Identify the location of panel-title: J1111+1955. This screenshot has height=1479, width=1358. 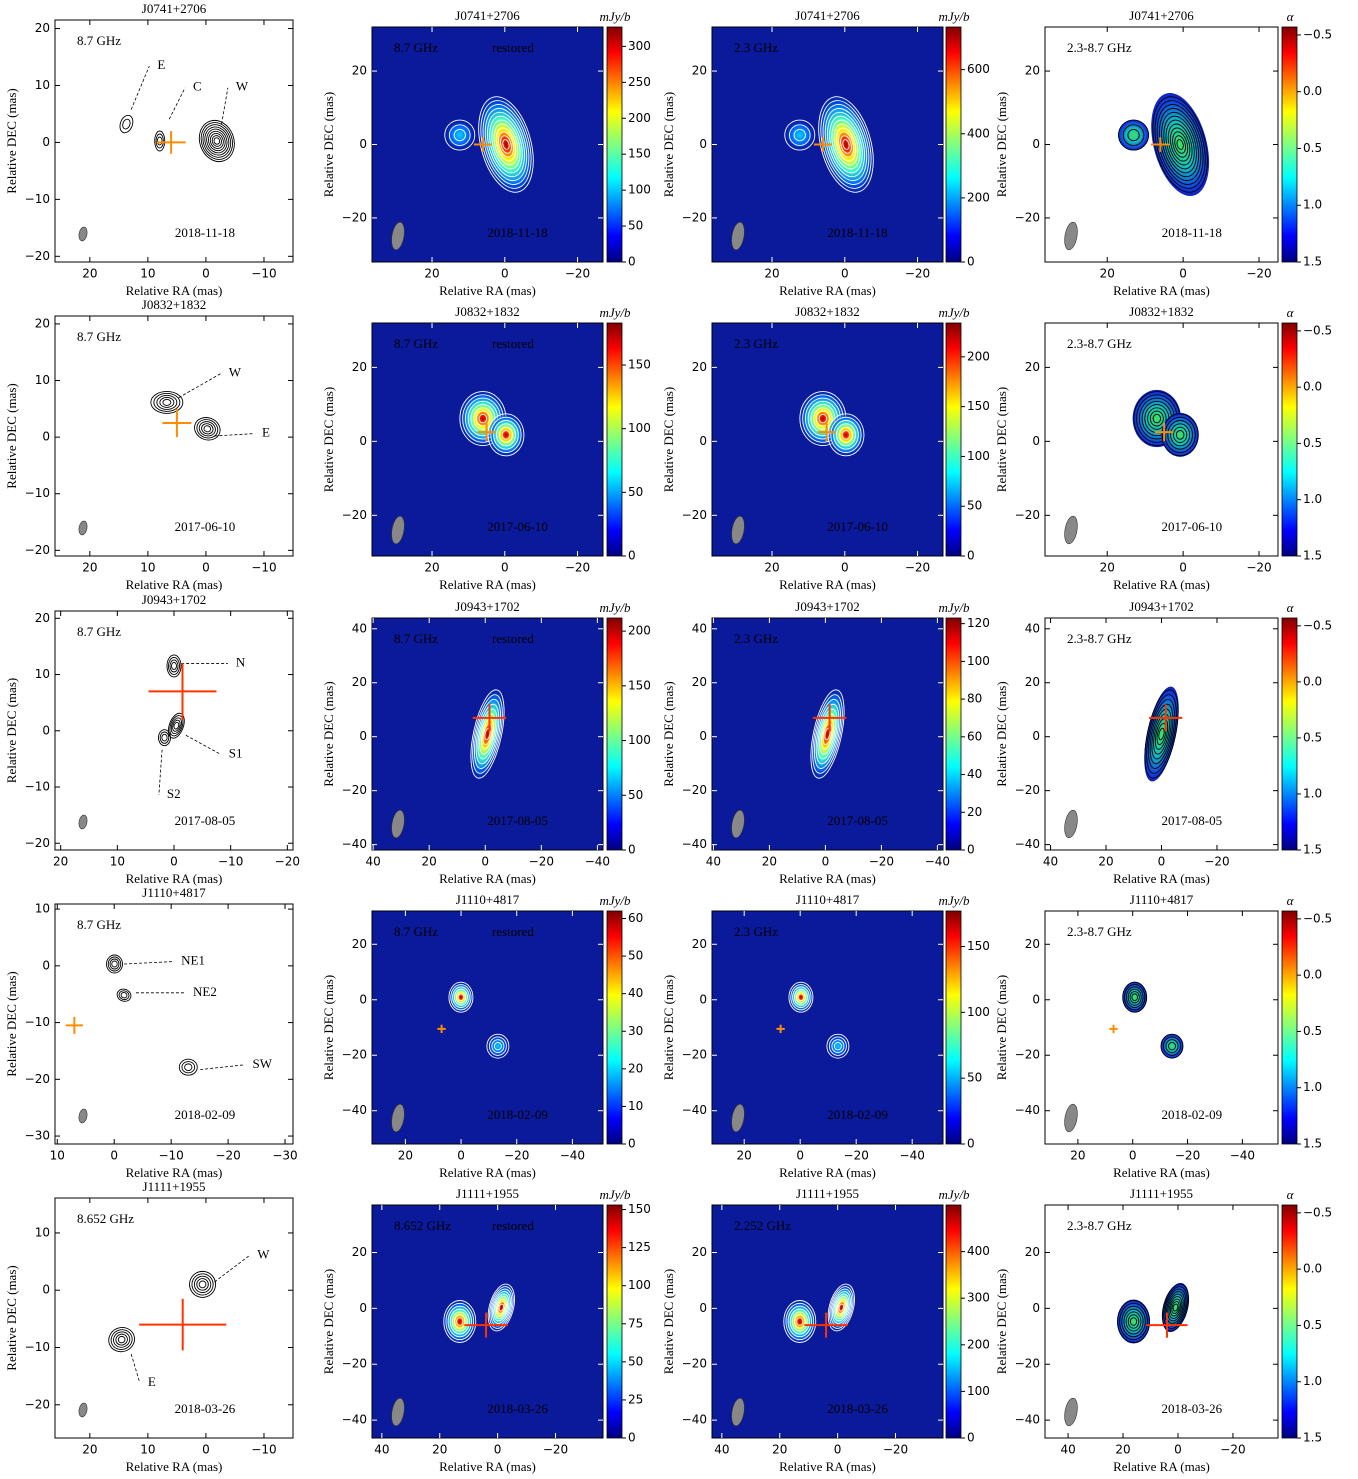
(827, 1193).